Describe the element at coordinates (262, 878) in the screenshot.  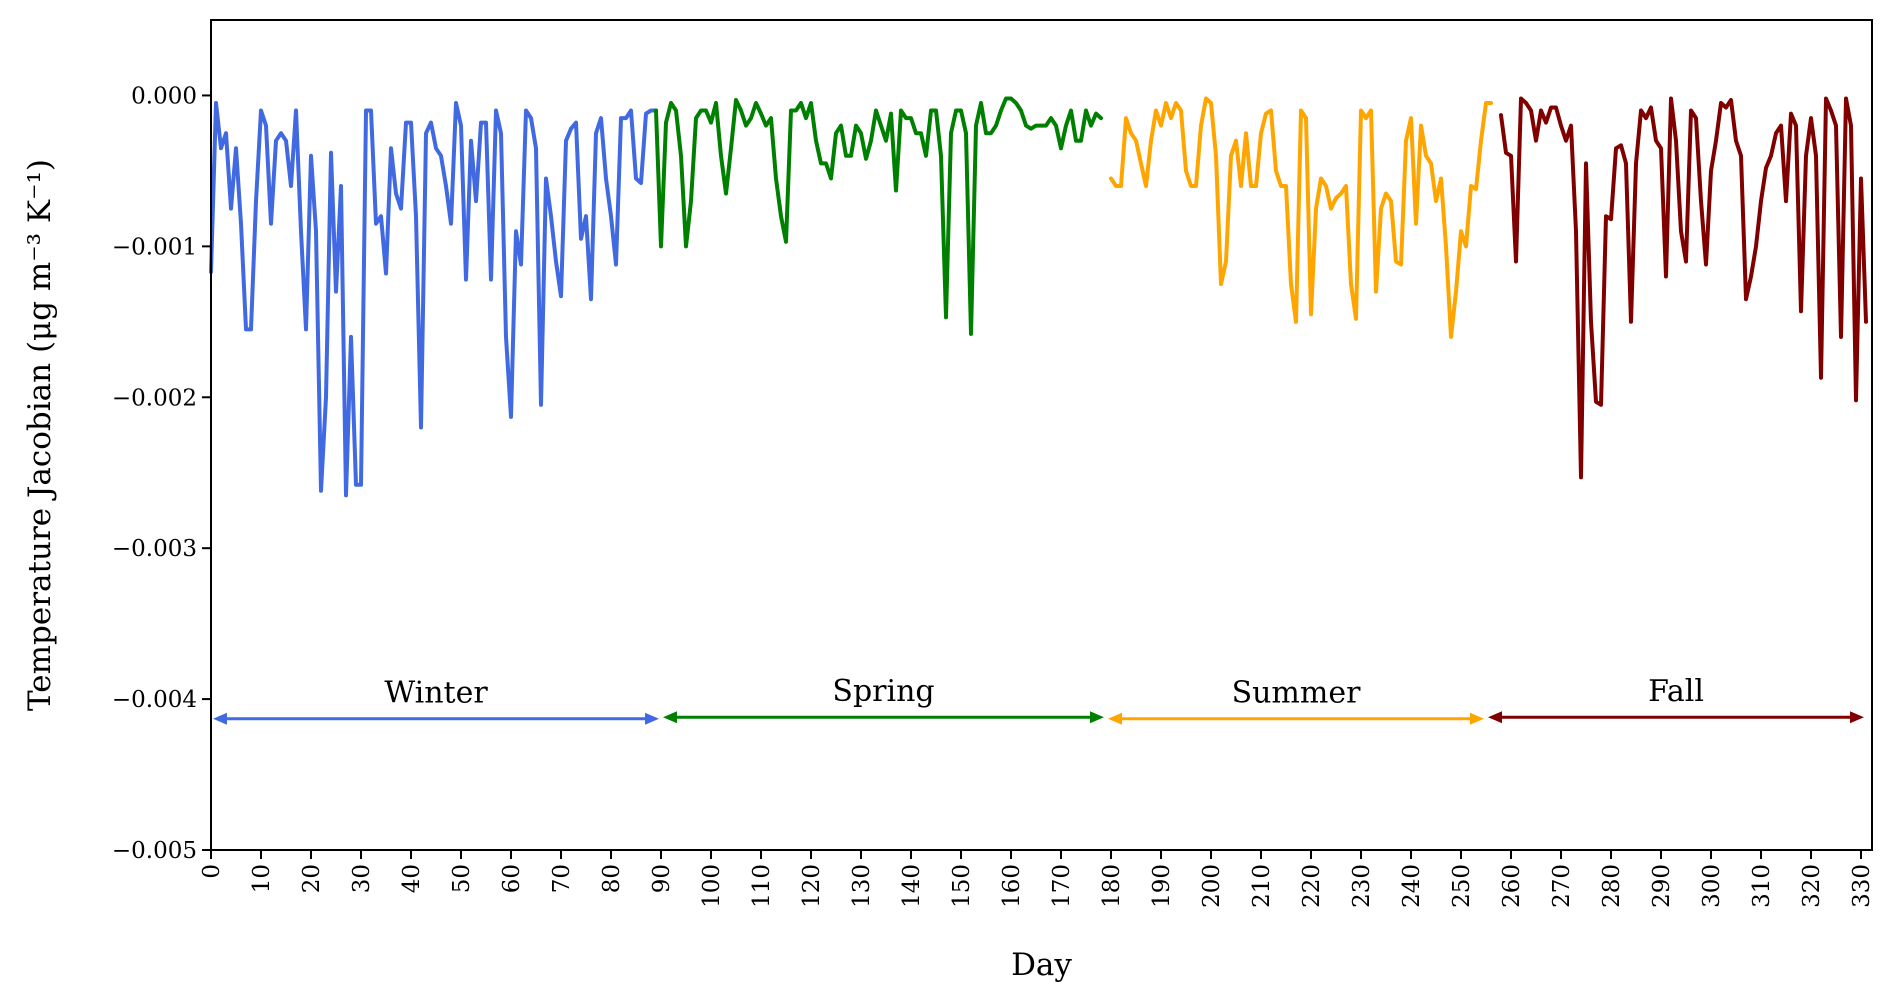
I see `x-tick-label: 10` at that location.